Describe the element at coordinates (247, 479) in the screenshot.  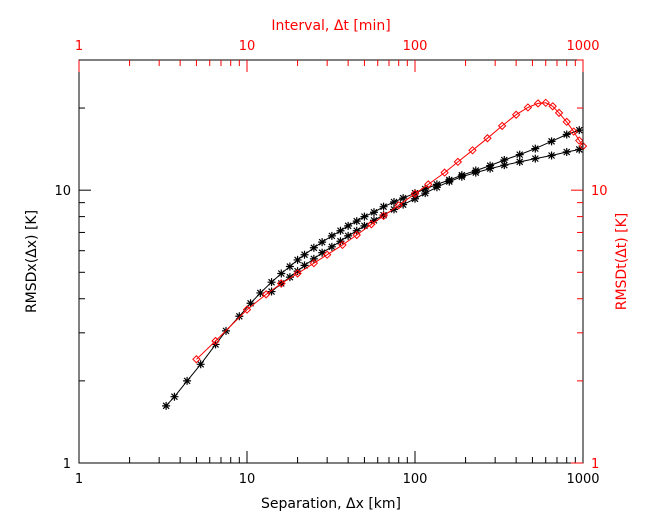
I see `x-tick-label: 10` at that location.